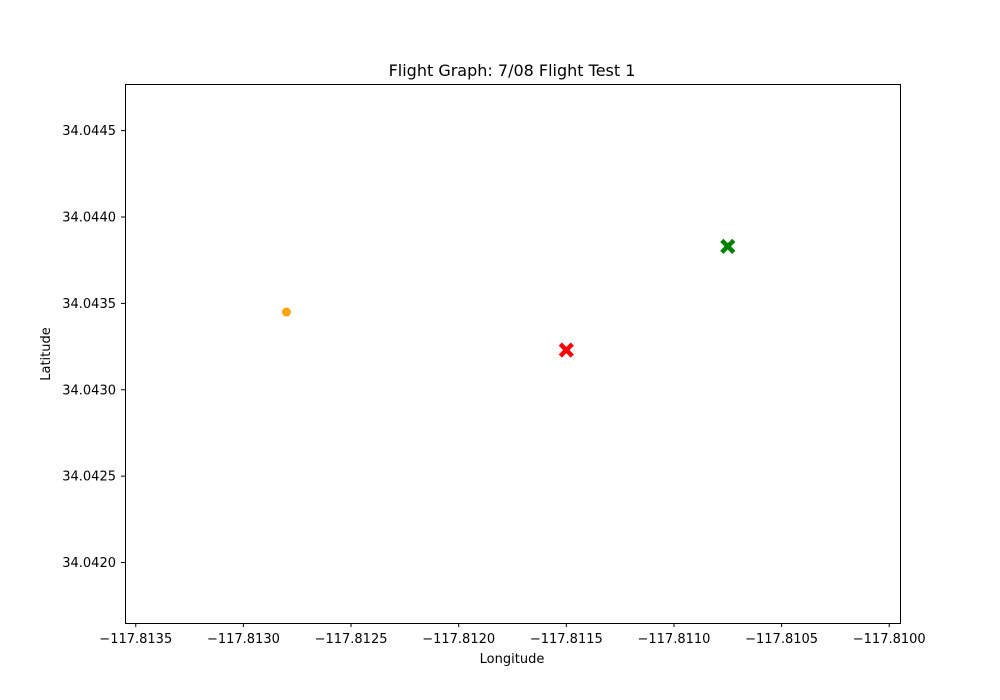 The image size is (1000, 700). What do you see at coordinates (508, 298) in the screenshot?
I see `data-points` at bounding box center [508, 298].